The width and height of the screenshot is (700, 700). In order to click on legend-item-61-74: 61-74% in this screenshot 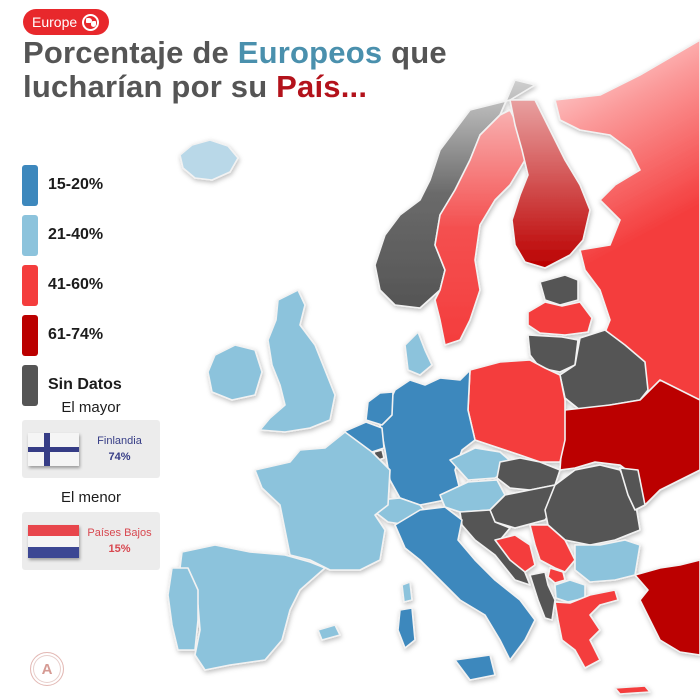, I will do `click(72, 335)`.